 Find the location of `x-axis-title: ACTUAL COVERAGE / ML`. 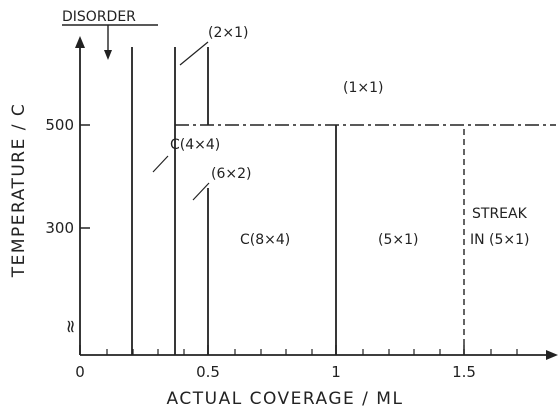

x-axis-title: ACTUAL COVERAGE / ML is located at coordinates (285, 399).